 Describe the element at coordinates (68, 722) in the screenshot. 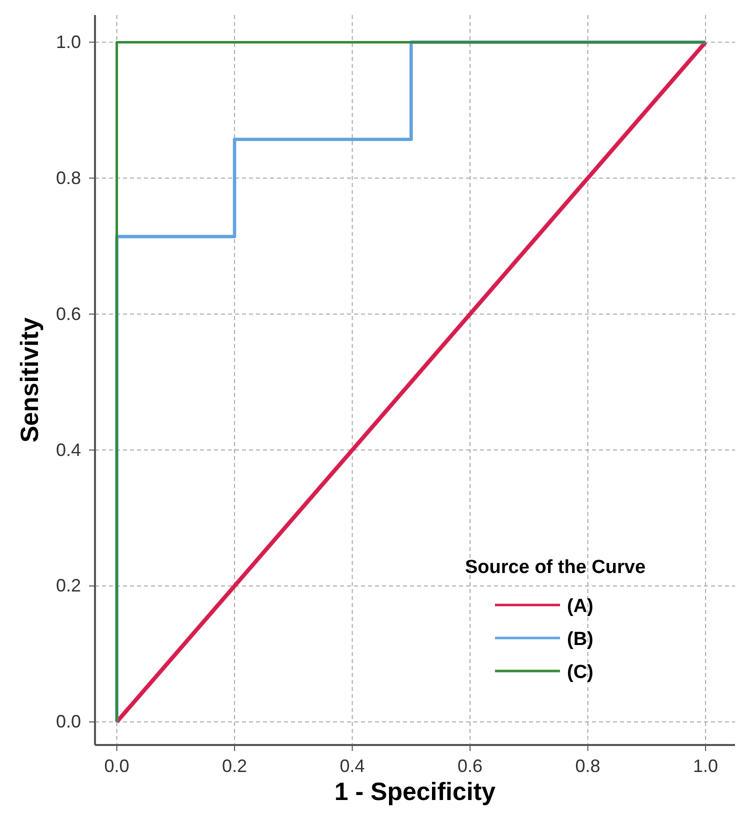

I see `y-tick-label: 0.0` at that location.